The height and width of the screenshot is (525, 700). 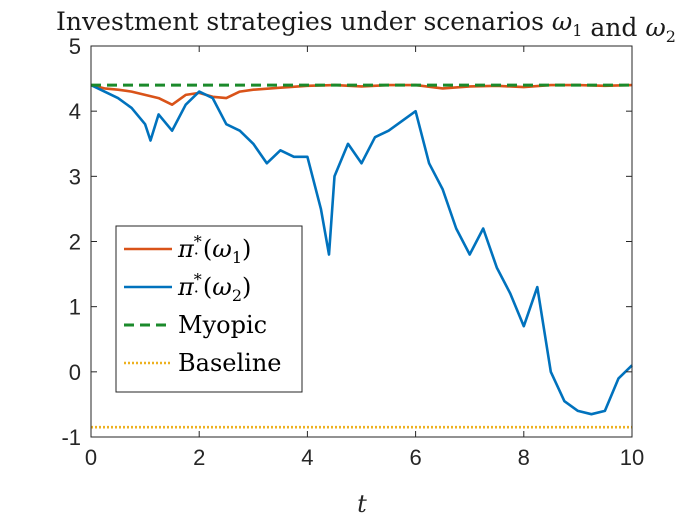 I want to click on y-tick-label: 1, so click(x=75, y=307).